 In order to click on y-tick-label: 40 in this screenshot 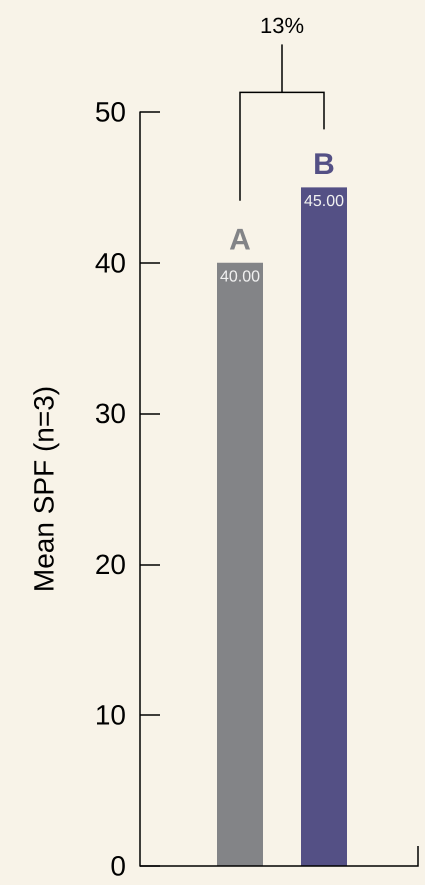, I will do `click(110, 262)`.